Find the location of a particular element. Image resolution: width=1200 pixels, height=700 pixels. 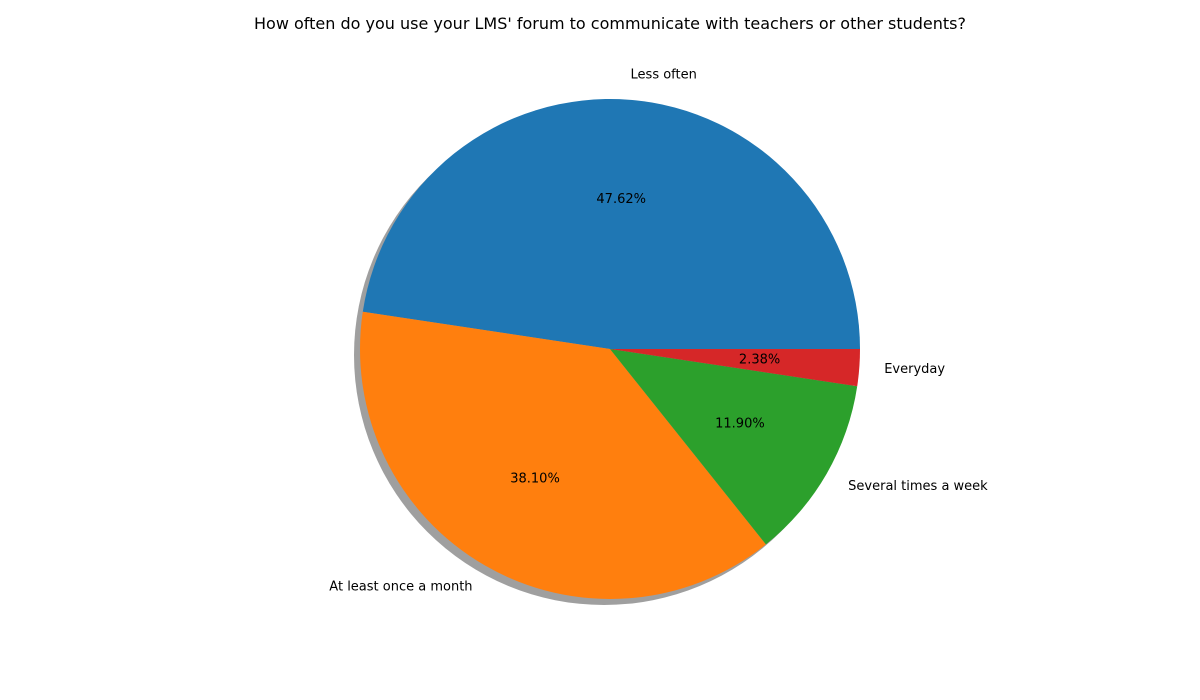

pie-slice-less-often is located at coordinates (611, 224).